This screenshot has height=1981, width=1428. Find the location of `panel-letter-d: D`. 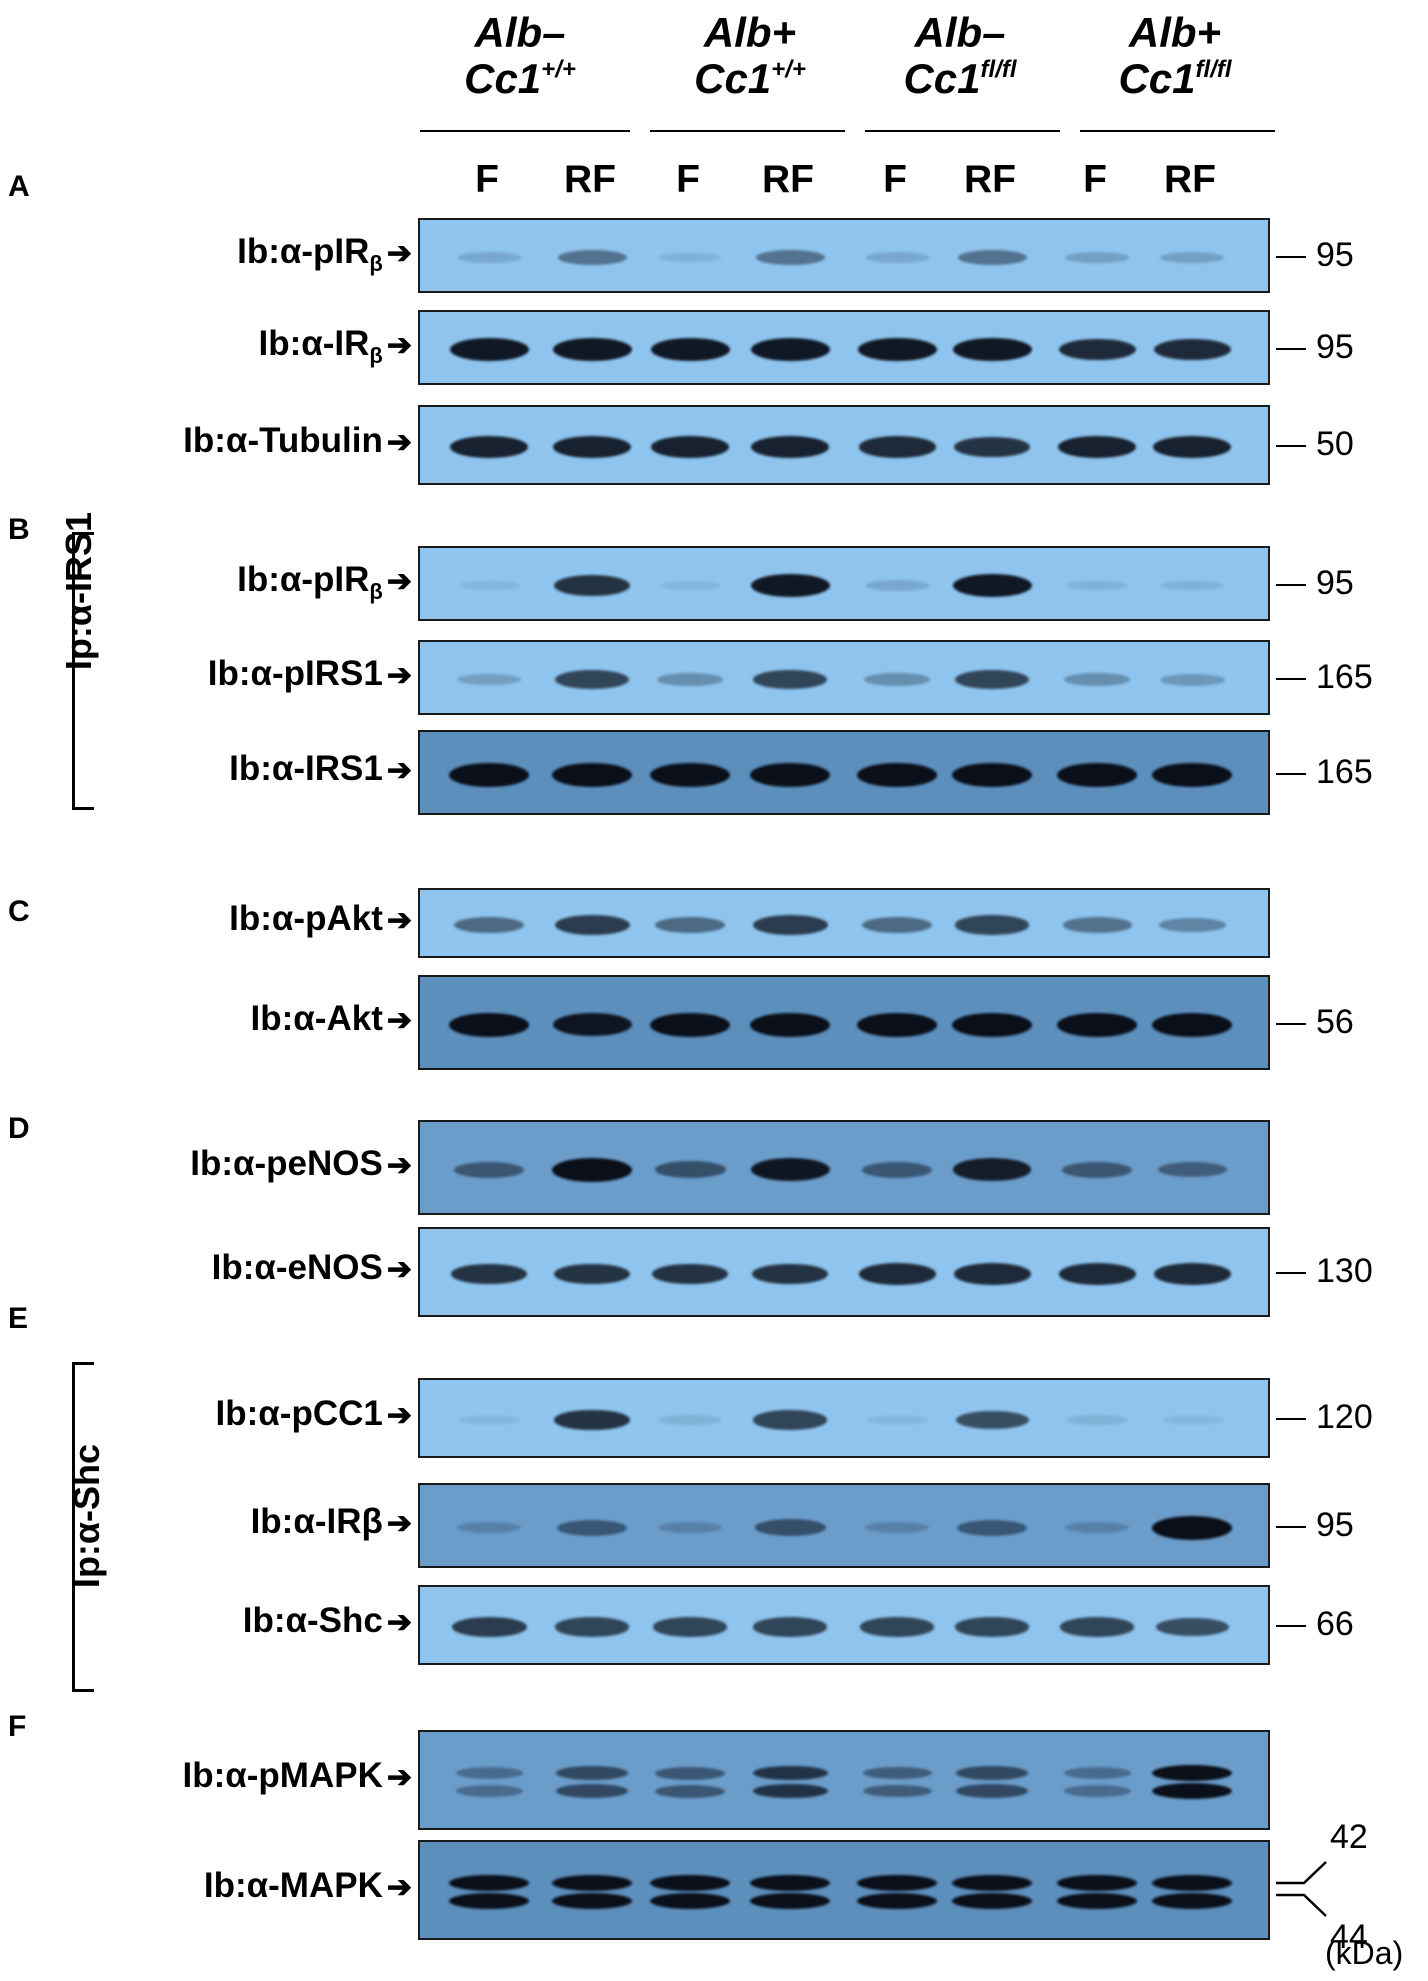

panel-letter-d: D is located at coordinates (19, 1128).